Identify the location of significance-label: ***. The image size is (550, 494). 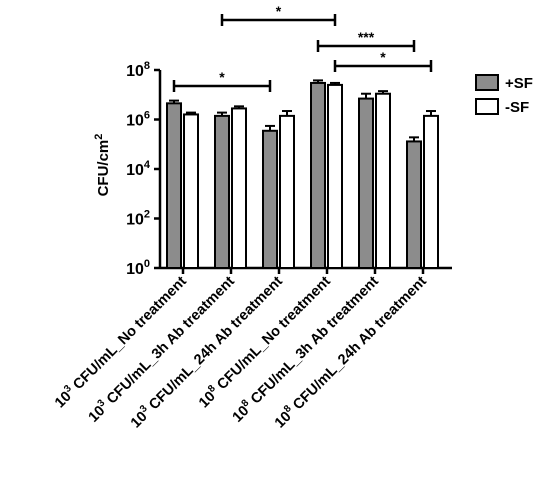
(366, 37).